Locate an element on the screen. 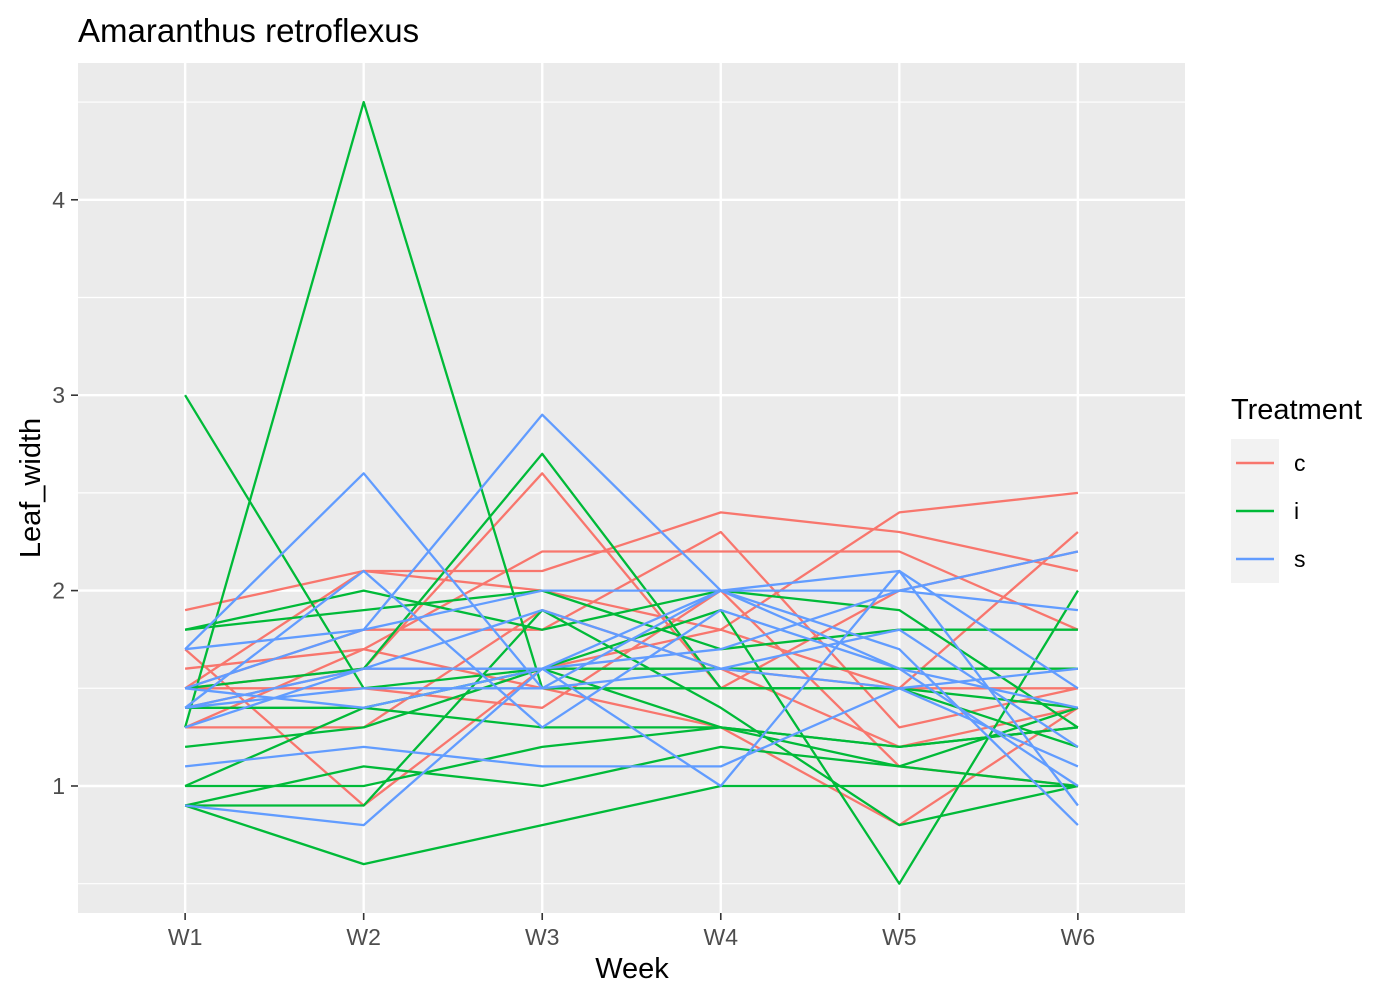 The height and width of the screenshot is (1000, 1400). x-tick-label: W2 is located at coordinates (363, 937).